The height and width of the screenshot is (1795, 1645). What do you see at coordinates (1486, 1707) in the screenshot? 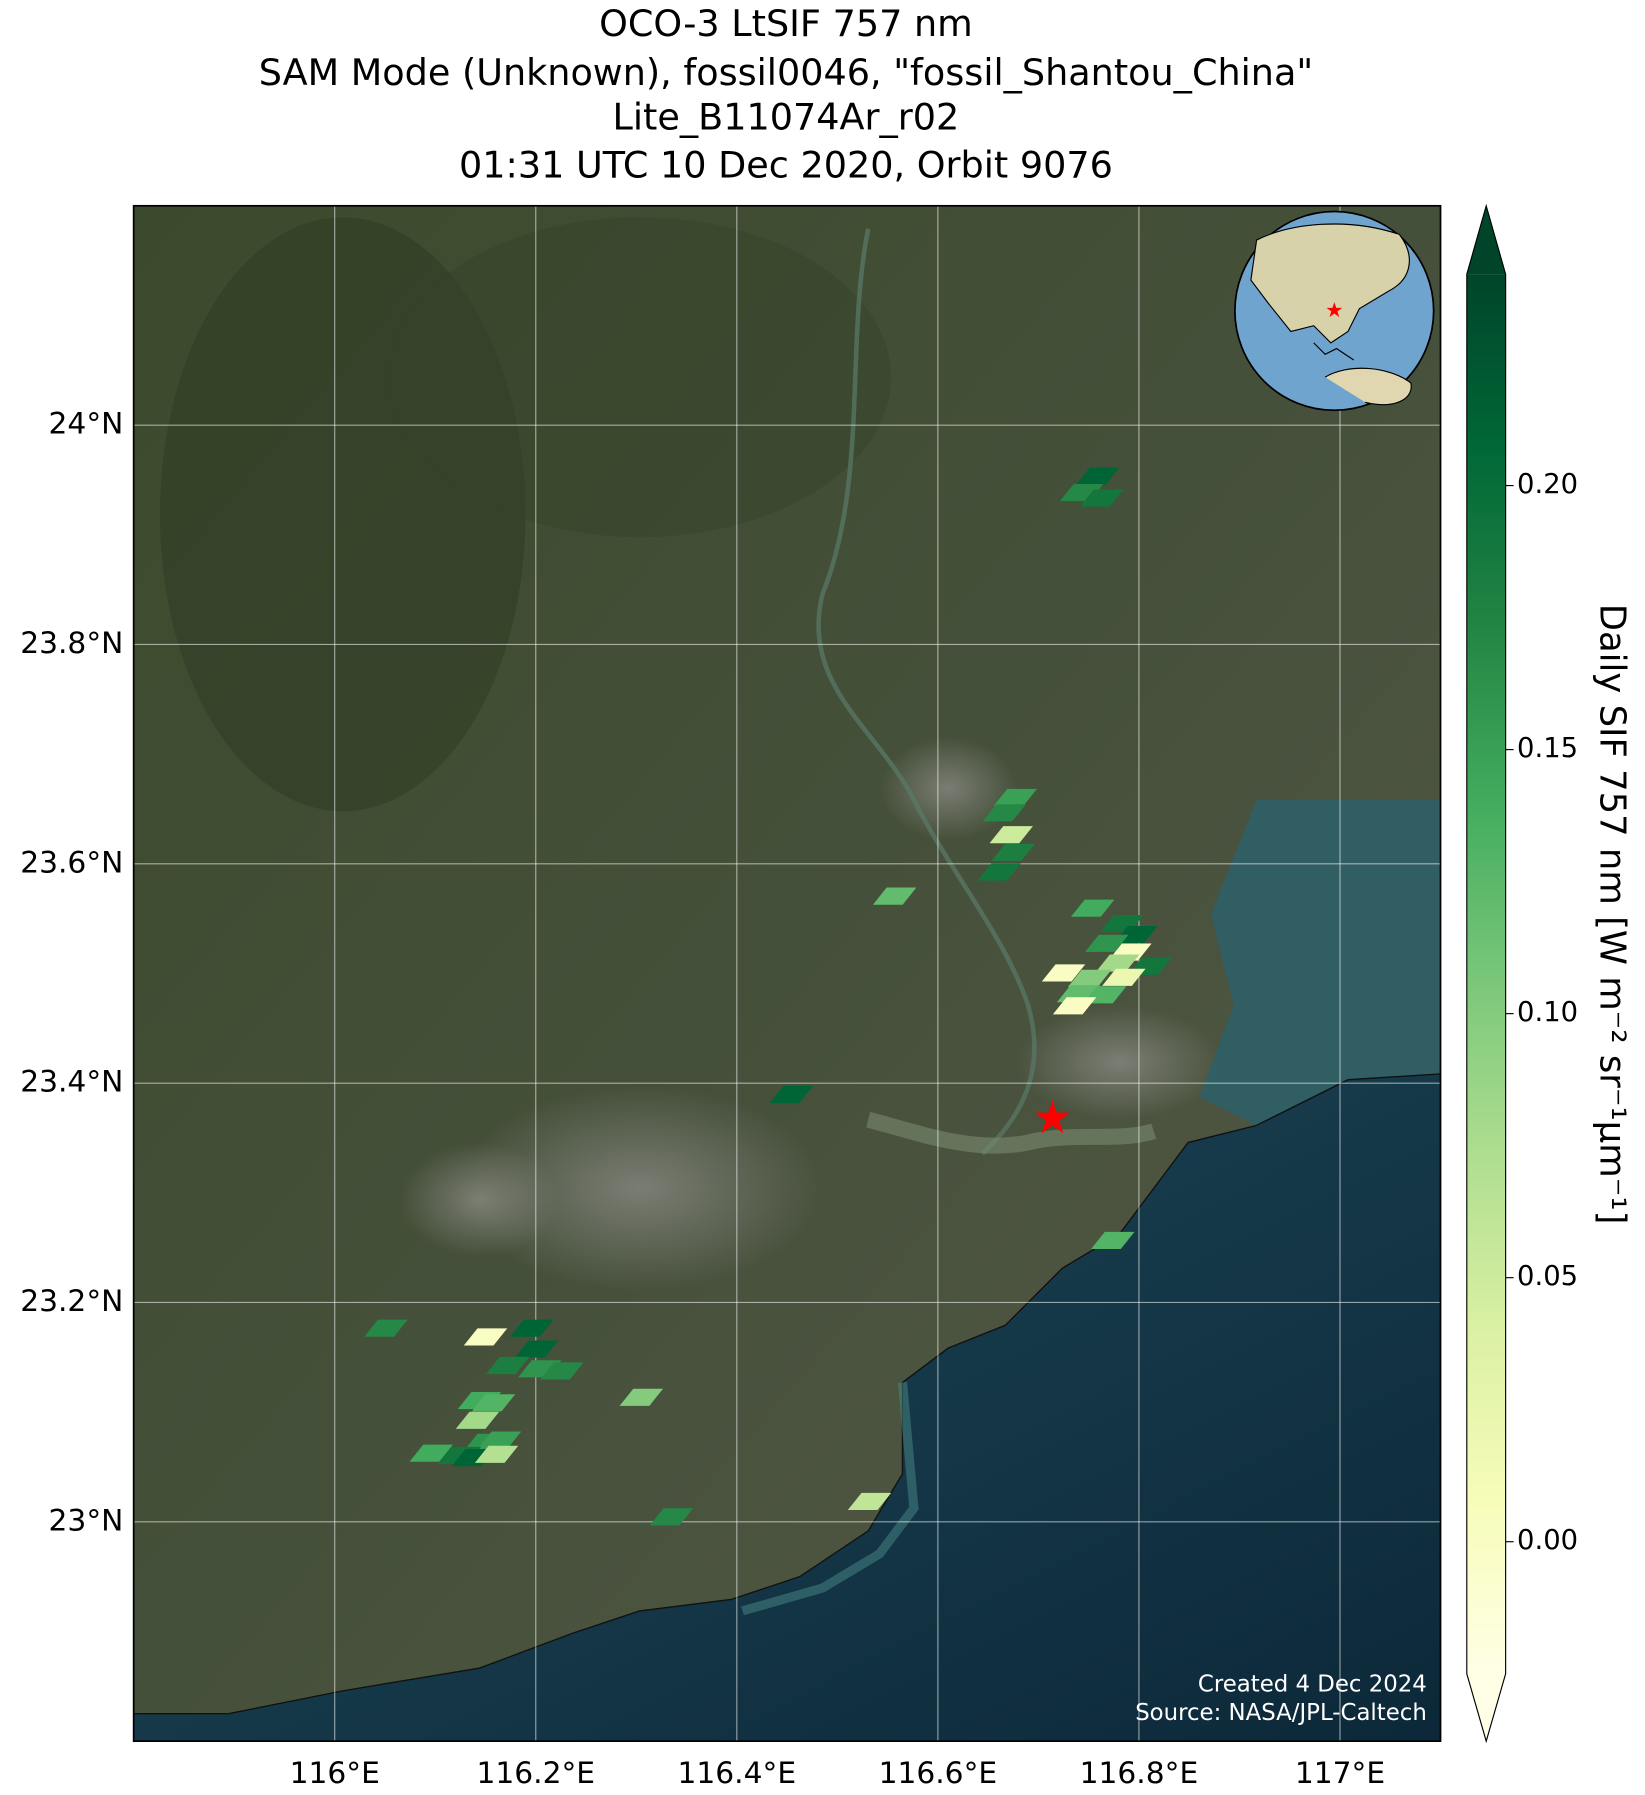
I see `colorbar-extend-bottom` at bounding box center [1486, 1707].